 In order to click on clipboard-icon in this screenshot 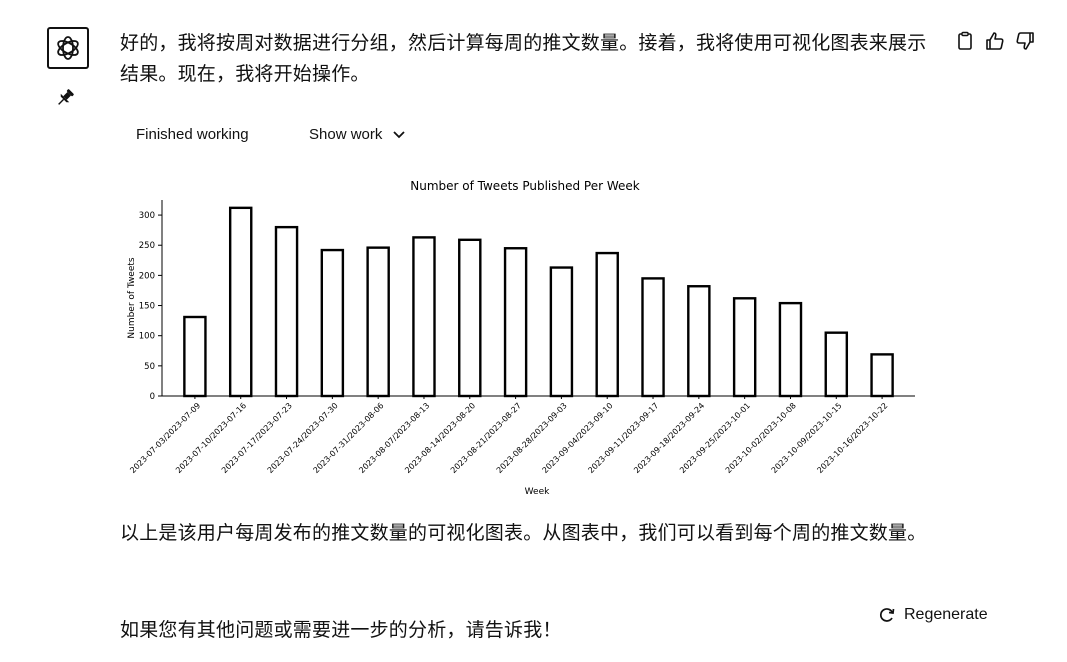, I will do `click(965, 40)`.